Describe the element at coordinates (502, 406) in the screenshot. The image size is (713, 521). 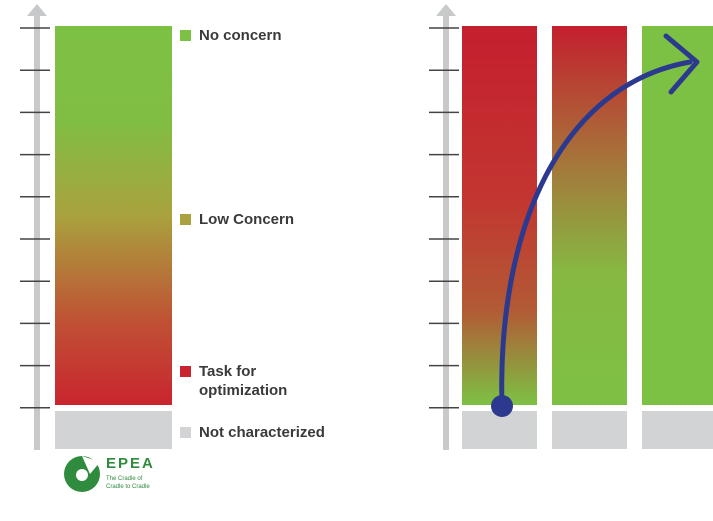
I see `arrow-start-dot` at that location.